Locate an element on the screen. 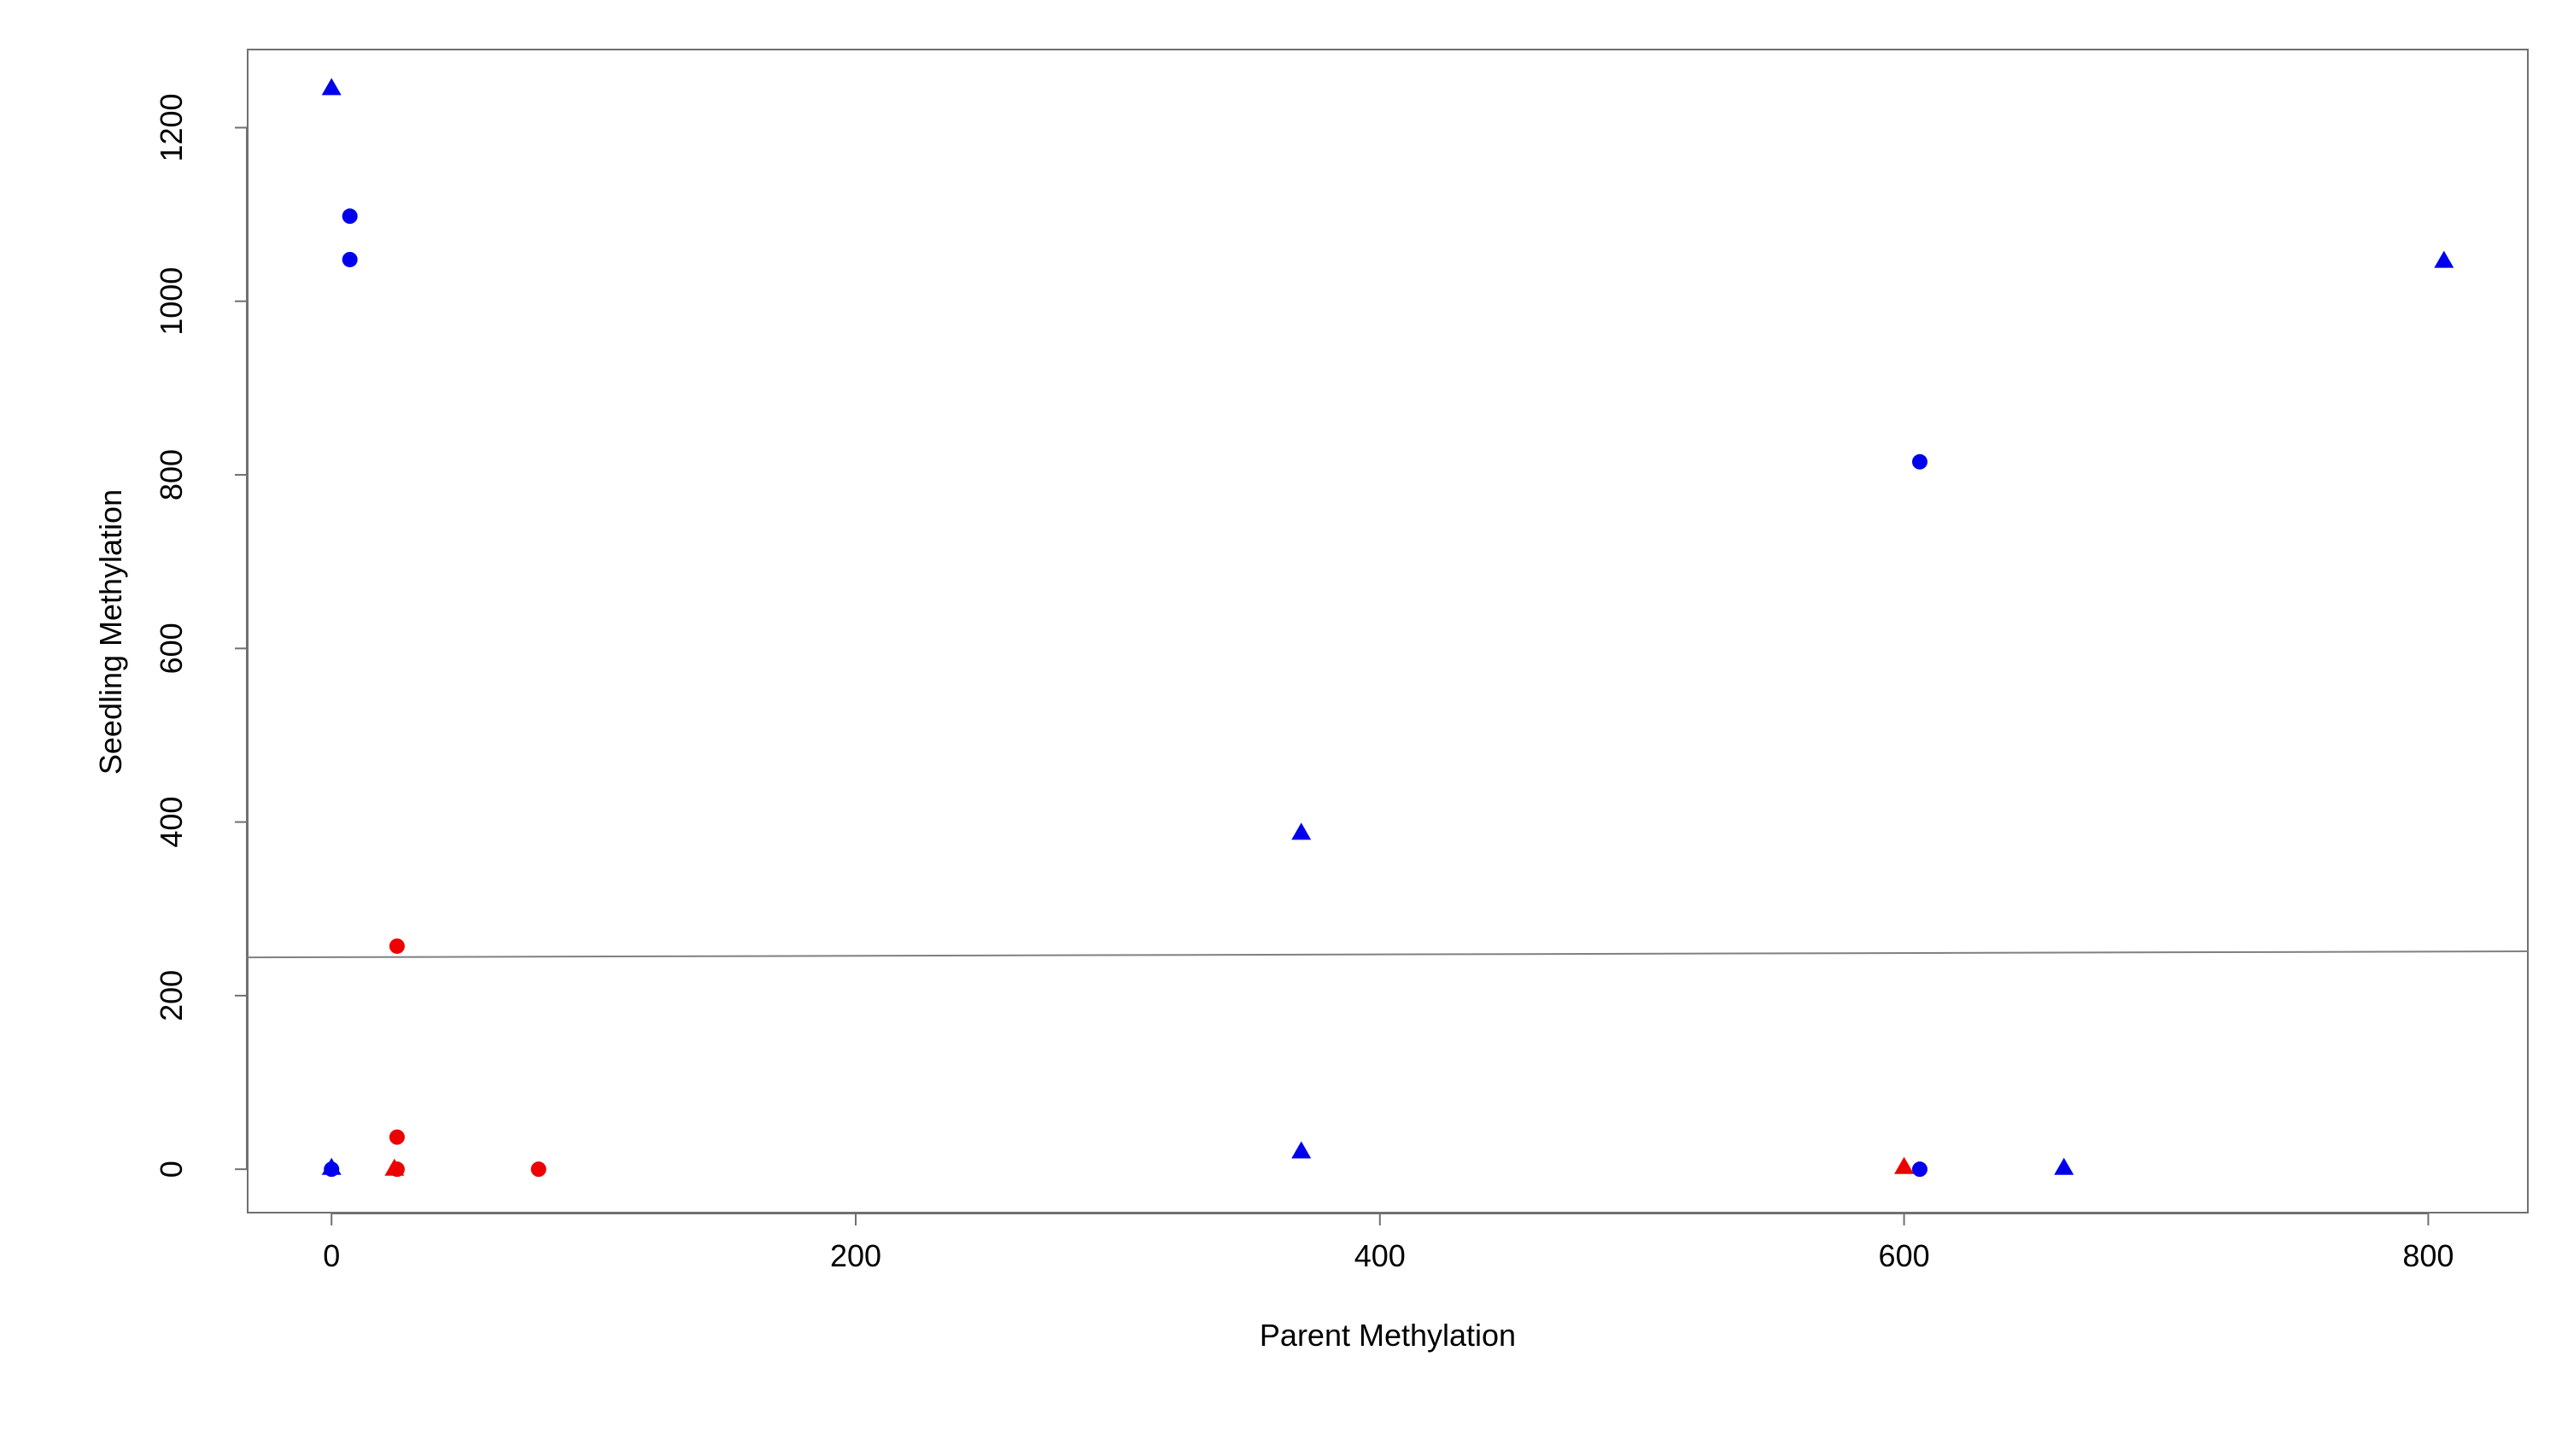  x-tick-label: 0 is located at coordinates (331, 1256).